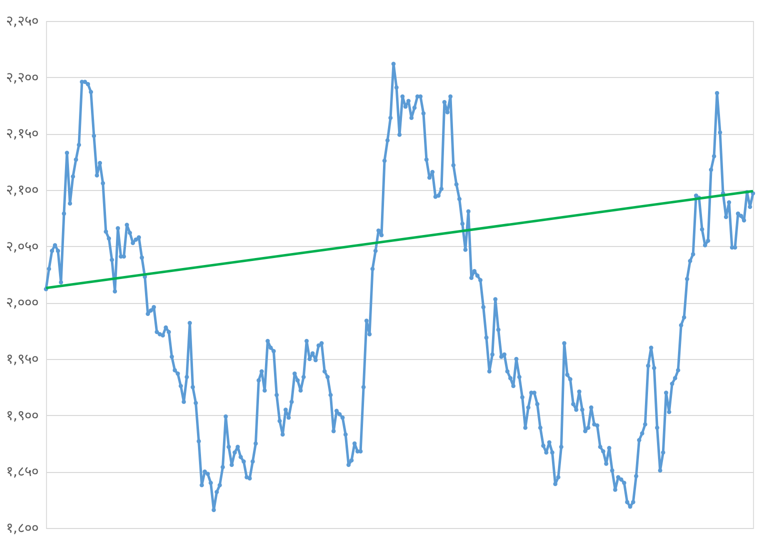 This screenshot has width=768, height=549. What do you see at coordinates (22, 303) in the screenshot?
I see `y-tick-label: २,०००` at bounding box center [22, 303].